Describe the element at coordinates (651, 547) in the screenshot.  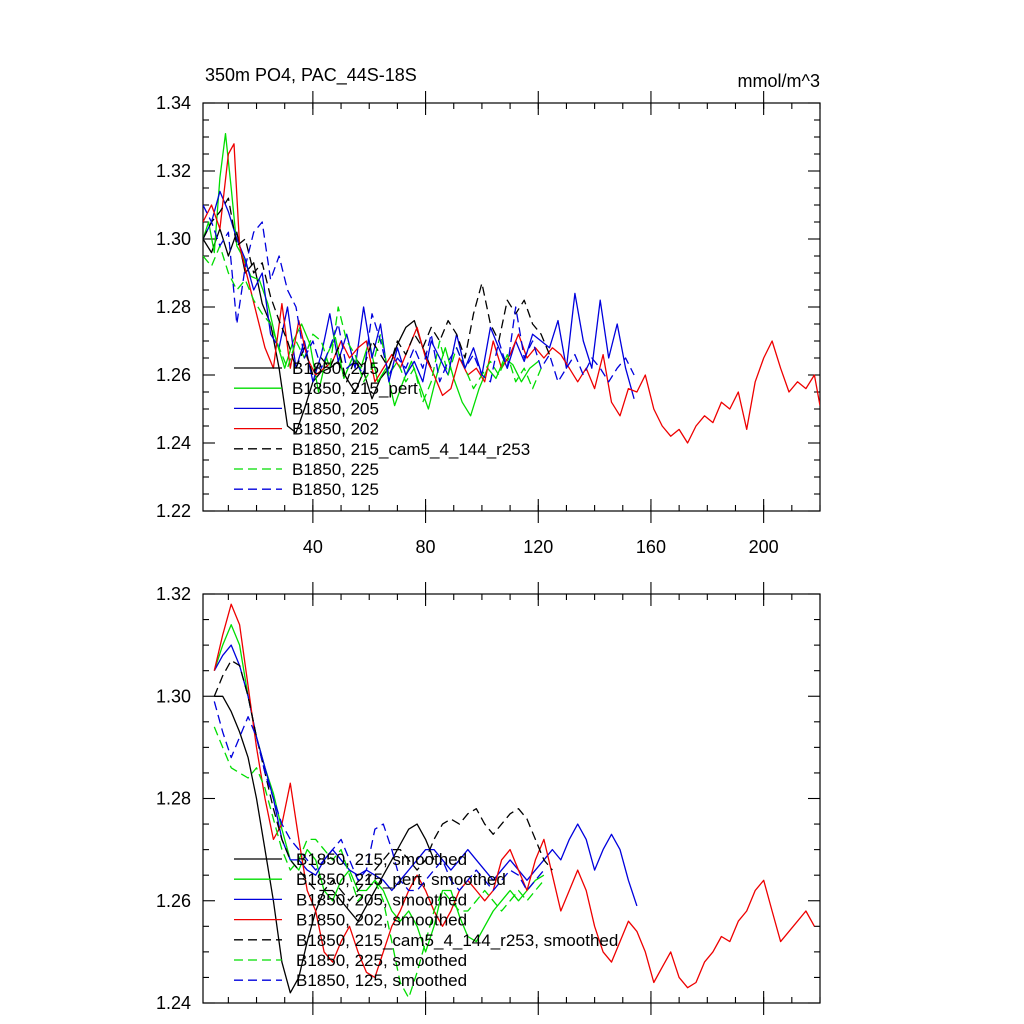
I see `x-tick-label: 160` at that location.